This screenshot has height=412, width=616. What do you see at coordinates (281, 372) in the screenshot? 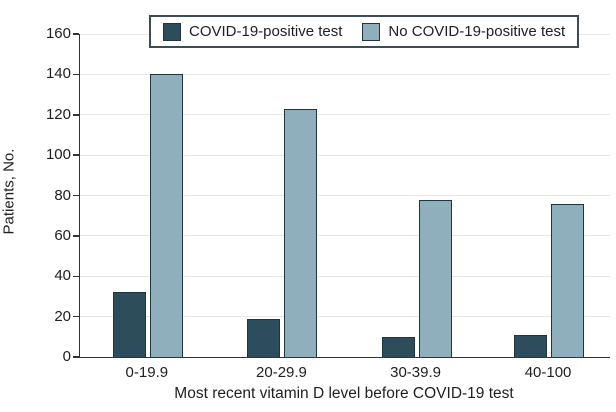
I see `x-tick-label: 20-29.9` at bounding box center [281, 372].